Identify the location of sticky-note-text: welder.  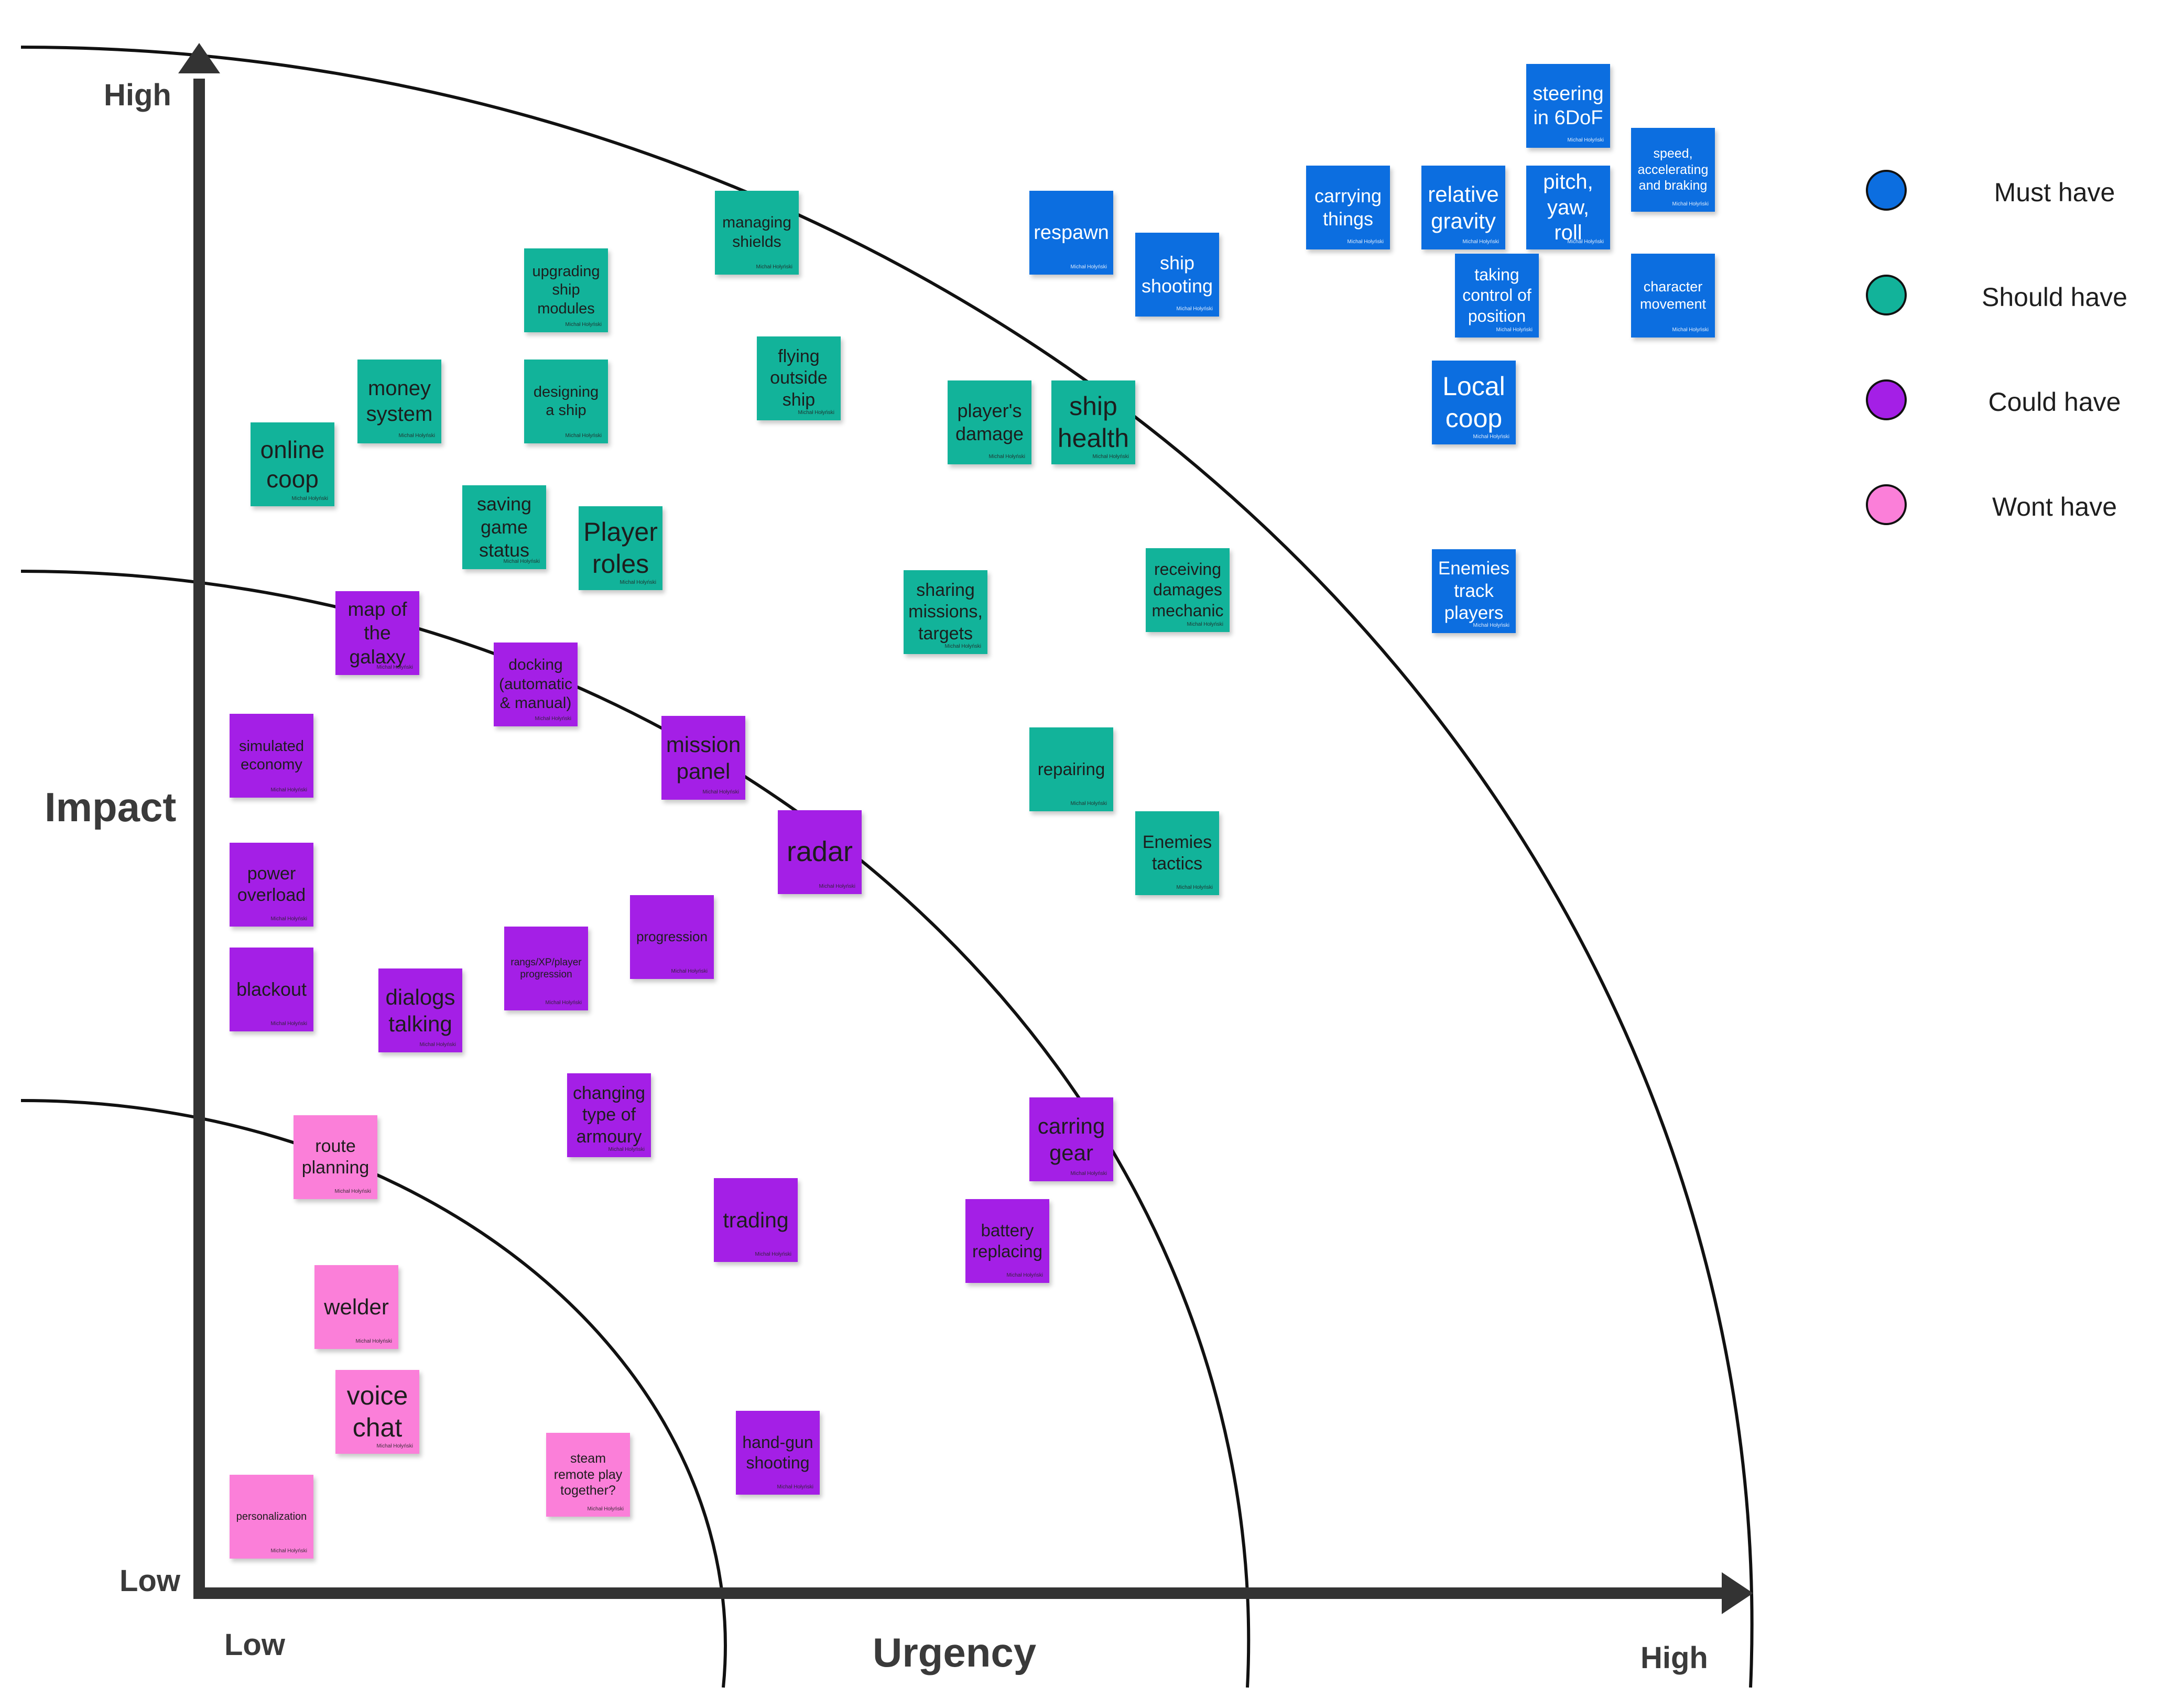
(357, 1307).